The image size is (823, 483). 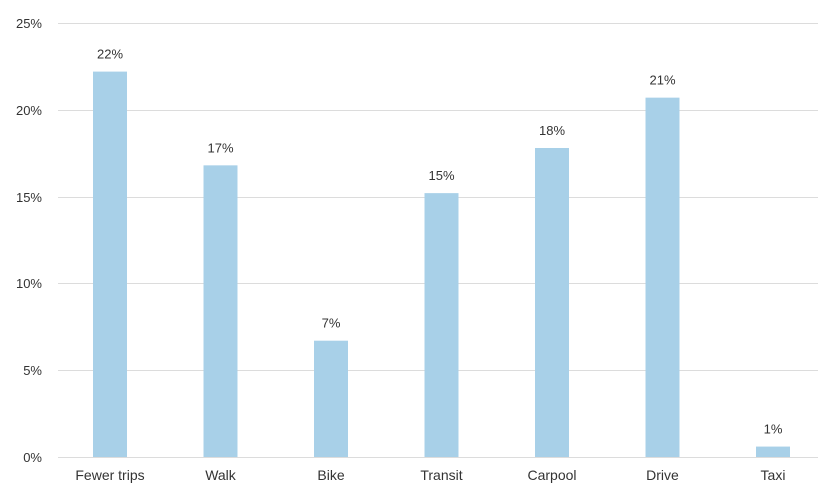 What do you see at coordinates (29, 240) in the screenshot?
I see `y-axis-tick-labels: 0% 5% 10% 15% 20% 25%` at bounding box center [29, 240].